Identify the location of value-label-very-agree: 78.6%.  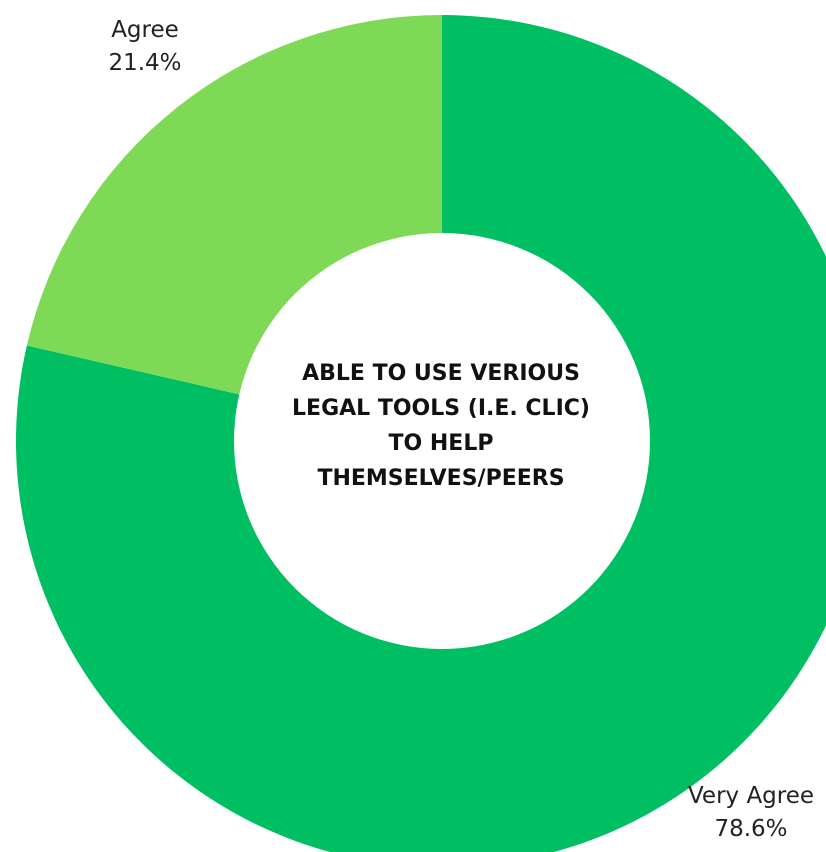
(751, 829).